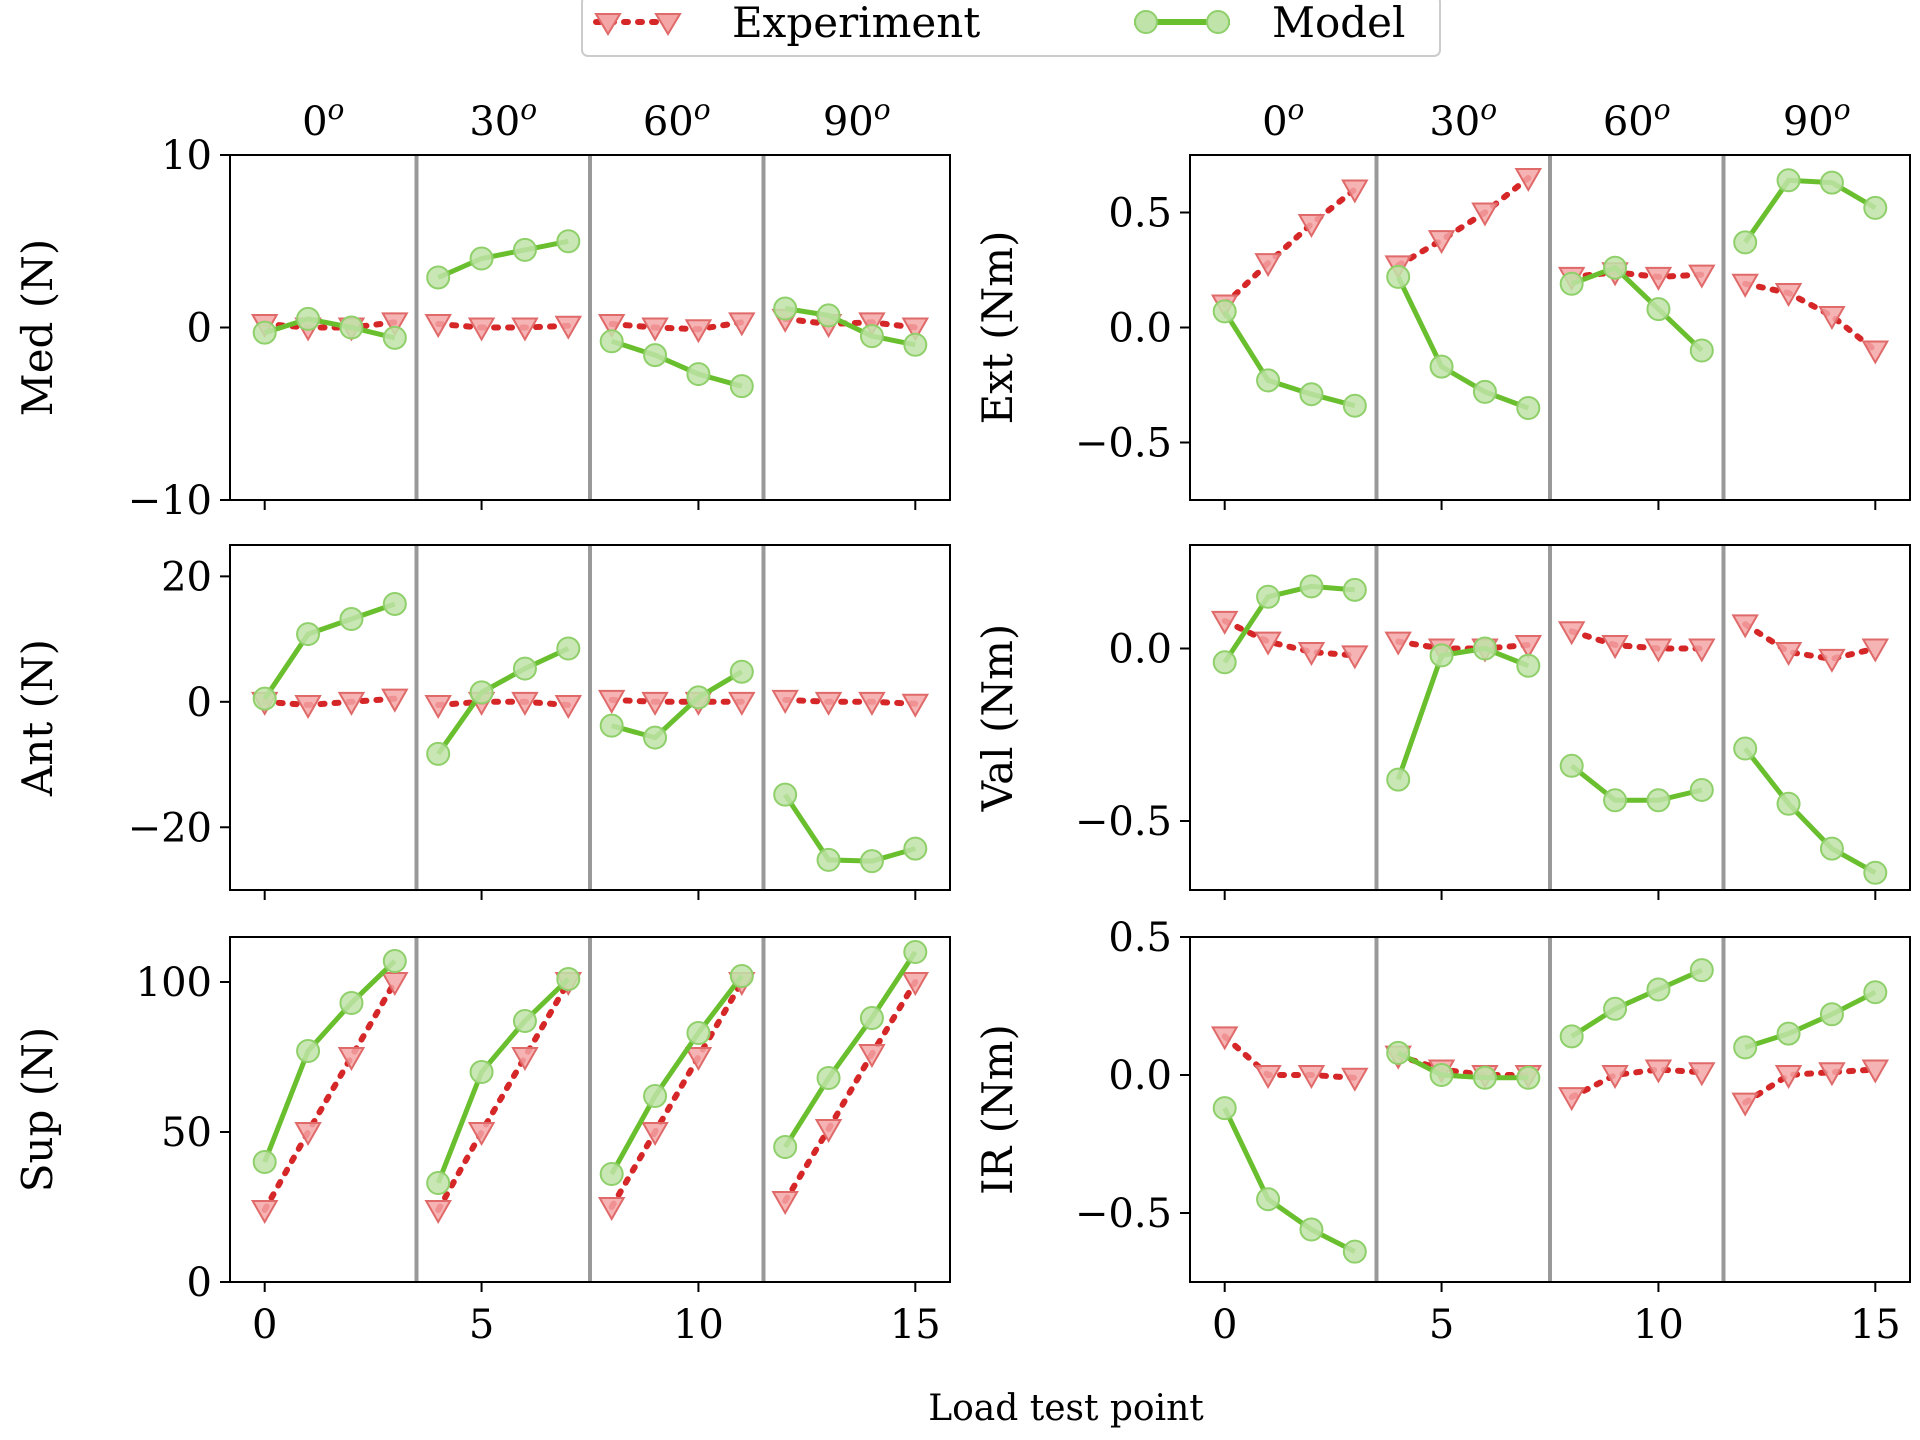 This screenshot has height=1440, width=1920. I want to click on axes-frame, so click(590, 717).